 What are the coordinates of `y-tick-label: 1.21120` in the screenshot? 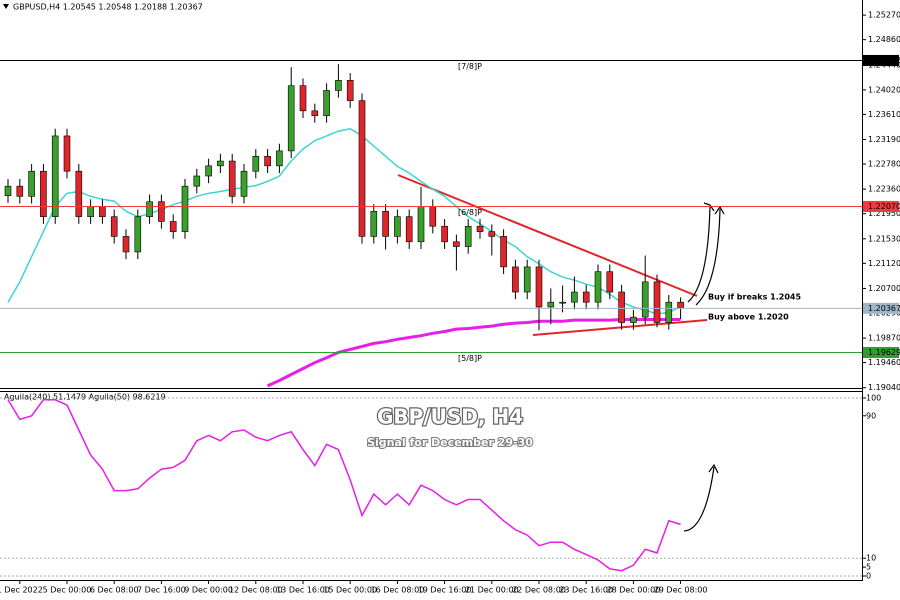 It's located at (884, 263).